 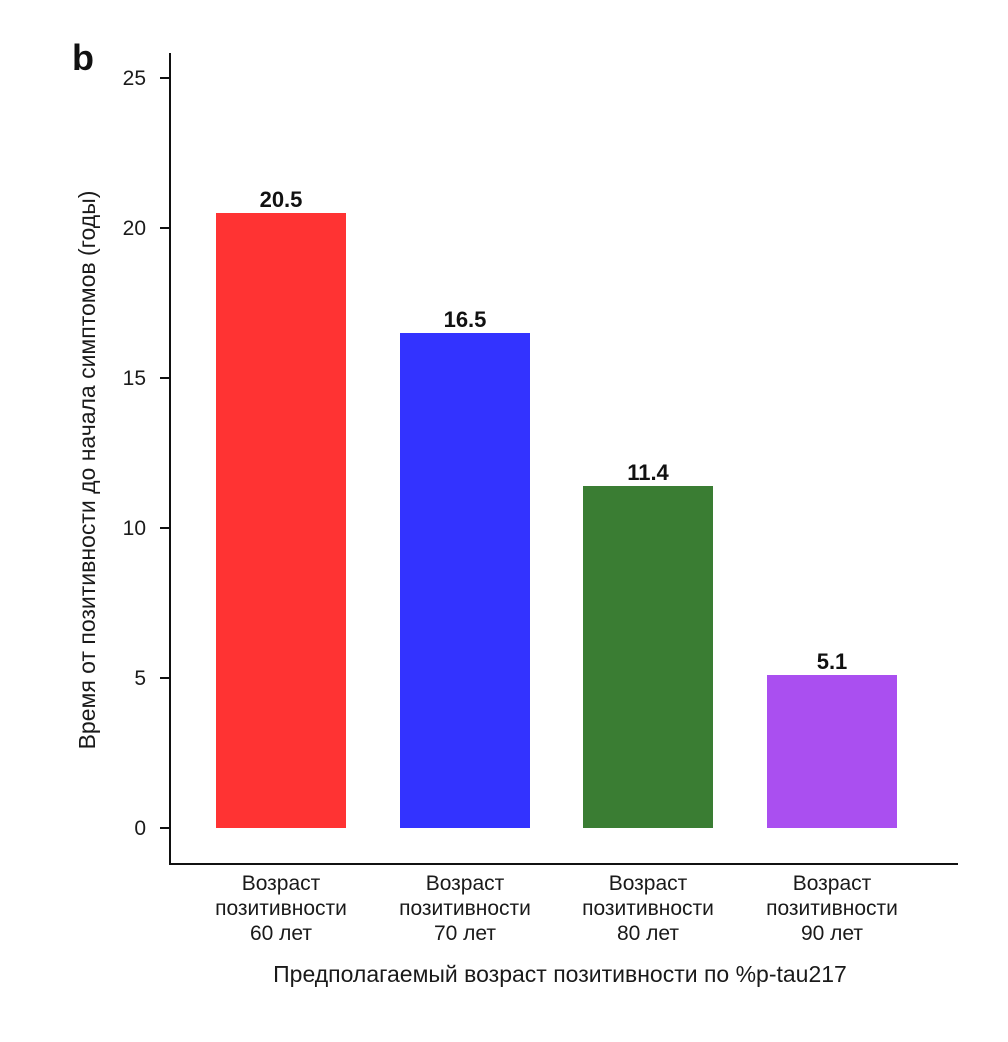 What do you see at coordinates (648, 933) in the screenshot?
I see `x-category-label: 80 лет` at bounding box center [648, 933].